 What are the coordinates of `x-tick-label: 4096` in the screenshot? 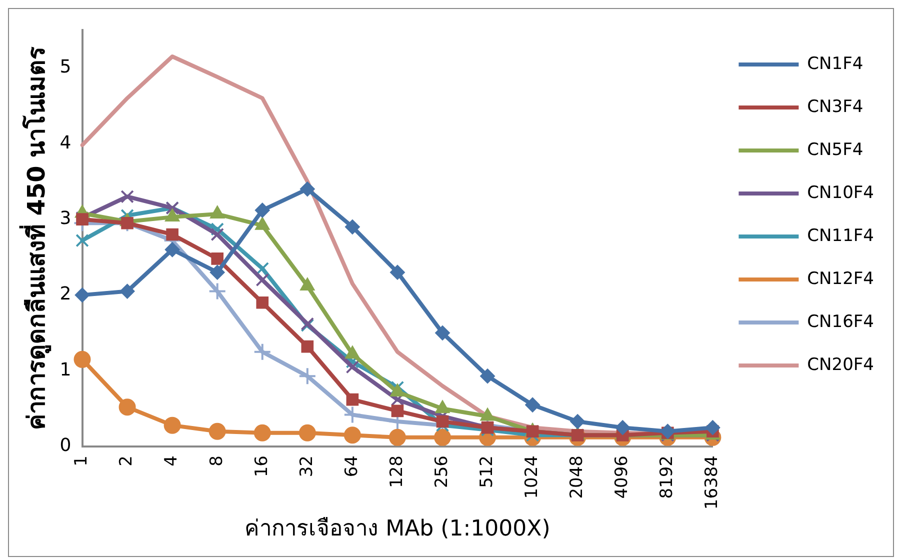 It's located at (622, 477).